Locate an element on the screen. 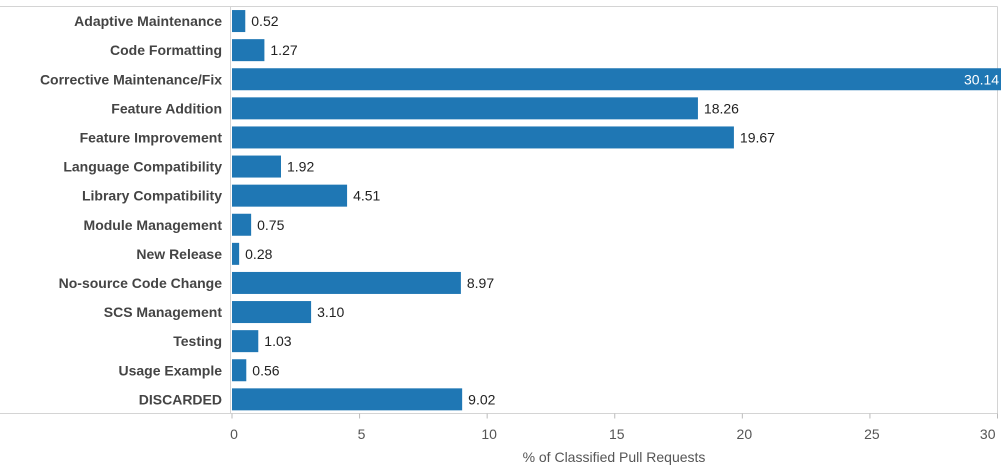 The width and height of the screenshot is (1001, 466). x-tick-label-0: 0 is located at coordinates (234, 434).